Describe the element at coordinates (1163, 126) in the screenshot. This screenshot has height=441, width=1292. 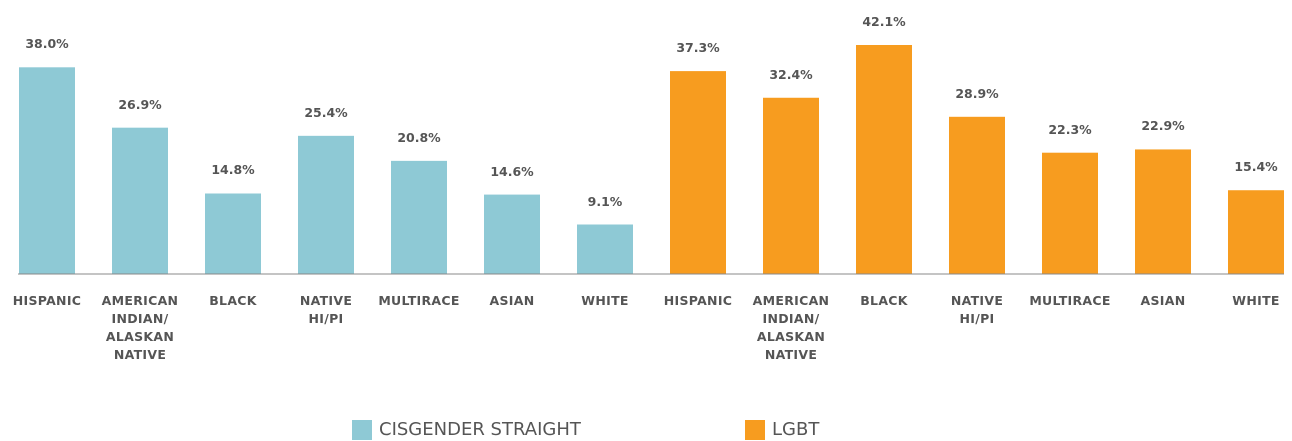
I see `value-label: 22.9%` at that location.